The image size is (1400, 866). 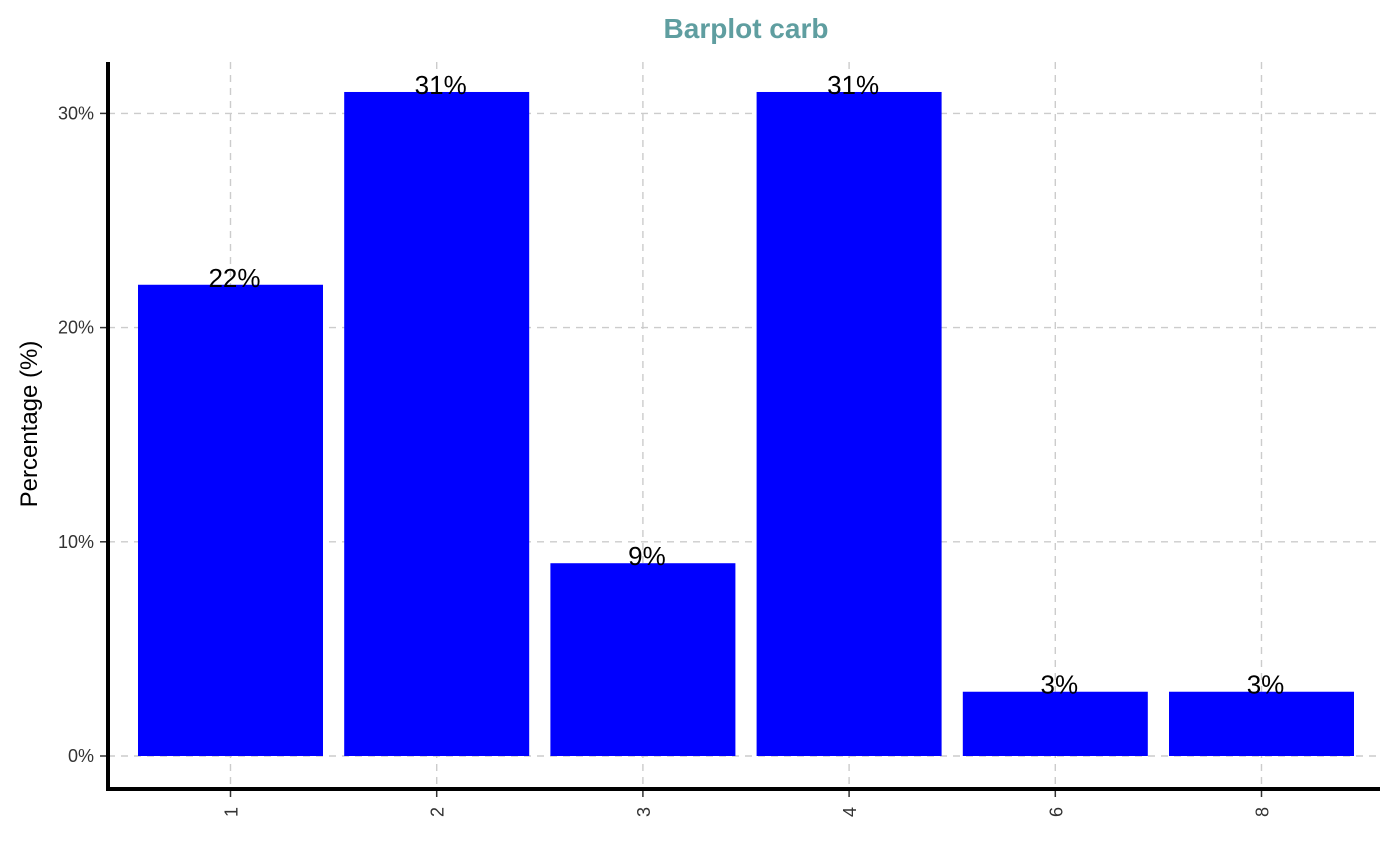 I want to click on x-tick-label: 3, so click(x=644, y=812).